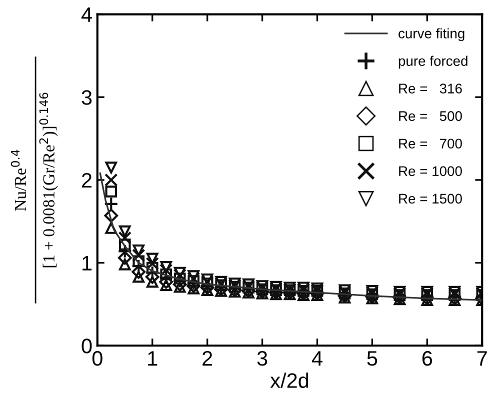 This screenshot has width=487, height=409. What do you see at coordinates (317, 358) in the screenshot?
I see `x-tick-label: 4` at bounding box center [317, 358].